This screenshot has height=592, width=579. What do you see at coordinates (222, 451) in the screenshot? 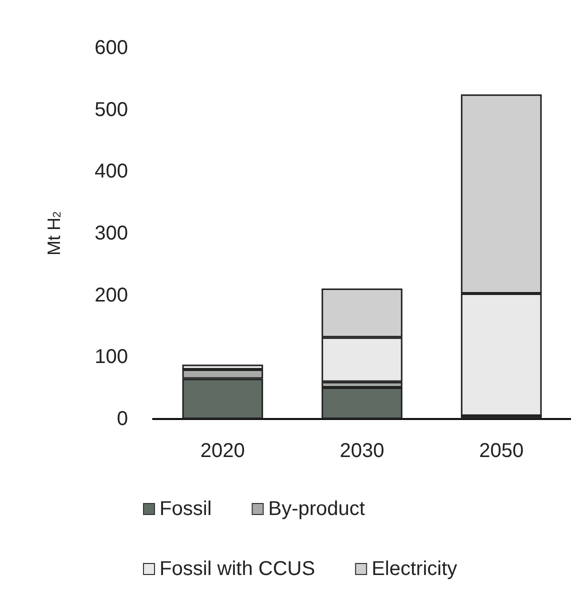
I see `x-tick-label: 2020` at bounding box center [222, 451].